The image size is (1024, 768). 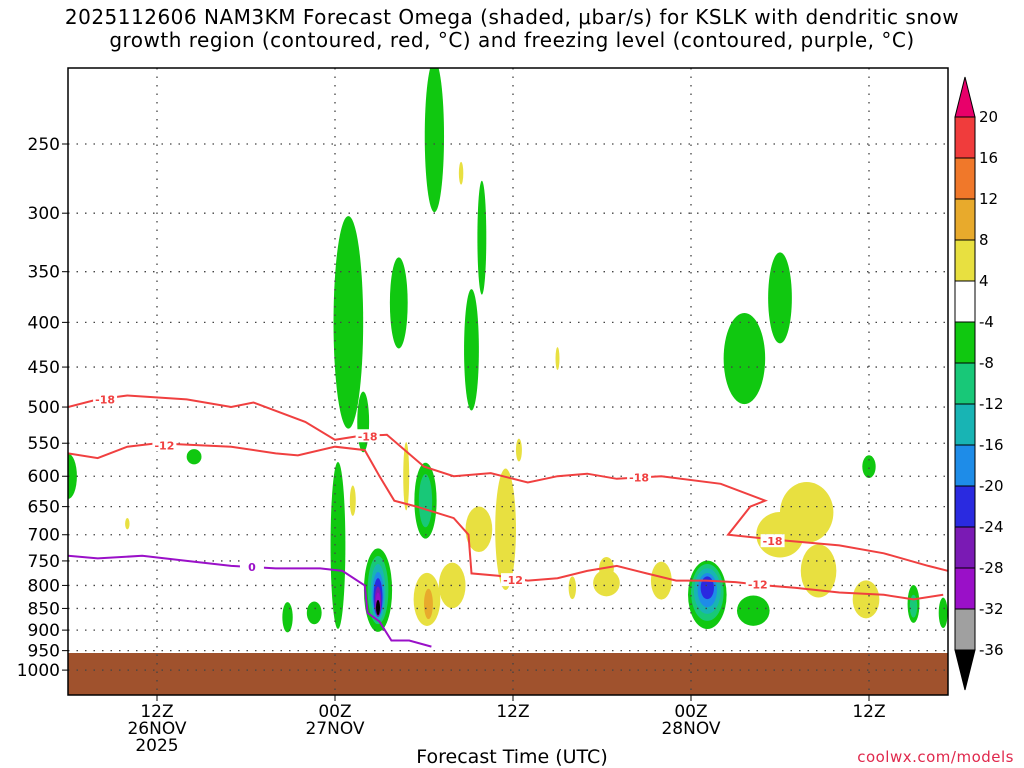 I want to click on contour-label-0-3: -18, so click(x=773, y=541).